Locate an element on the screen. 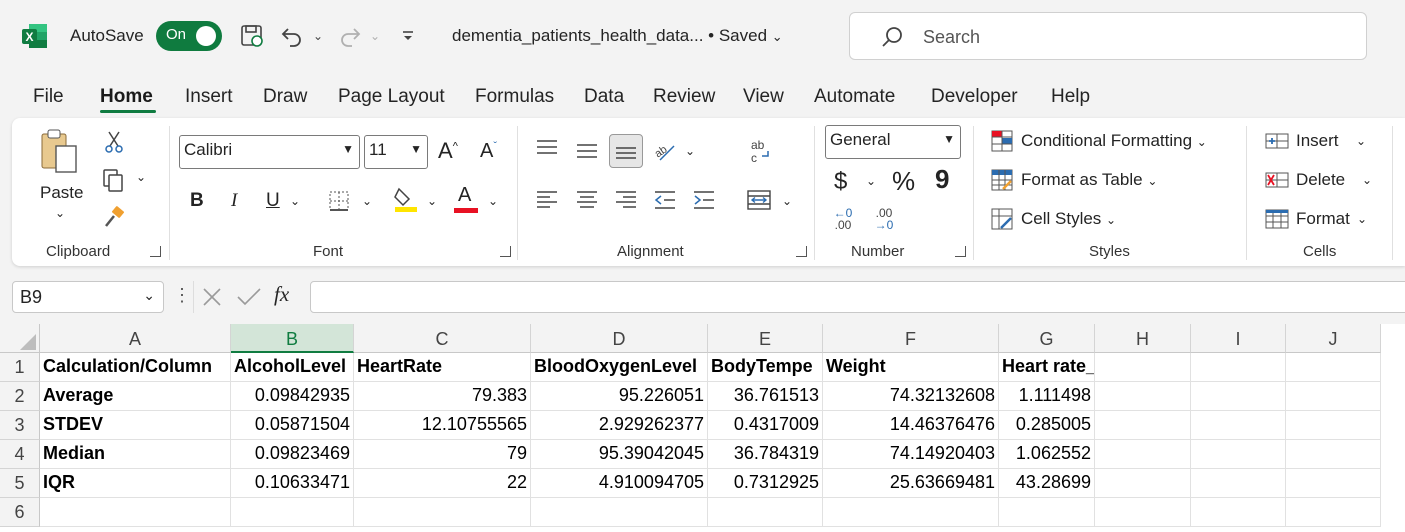  cell-j5 is located at coordinates (1333, 483).